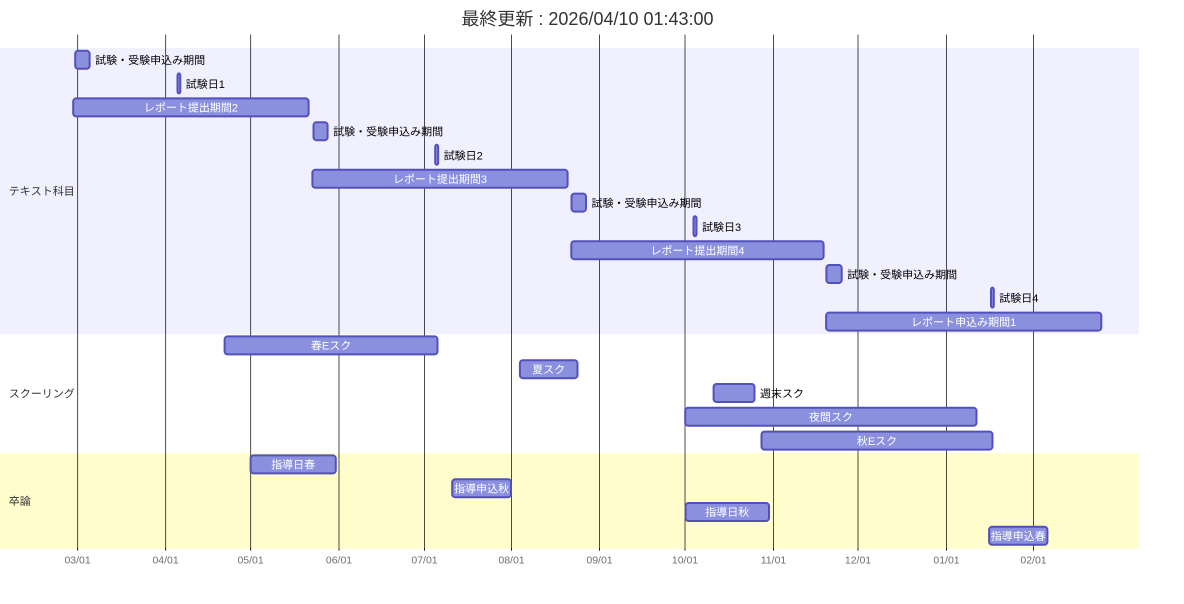 The width and height of the screenshot is (1184, 604). I want to click on svg-text: 06/01, so click(339, 561).